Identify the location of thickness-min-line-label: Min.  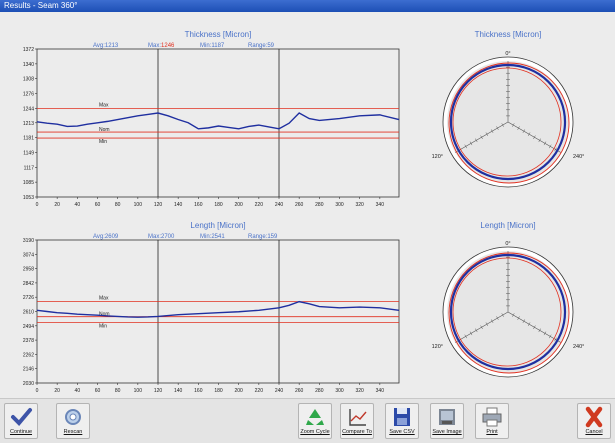
(103, 142).